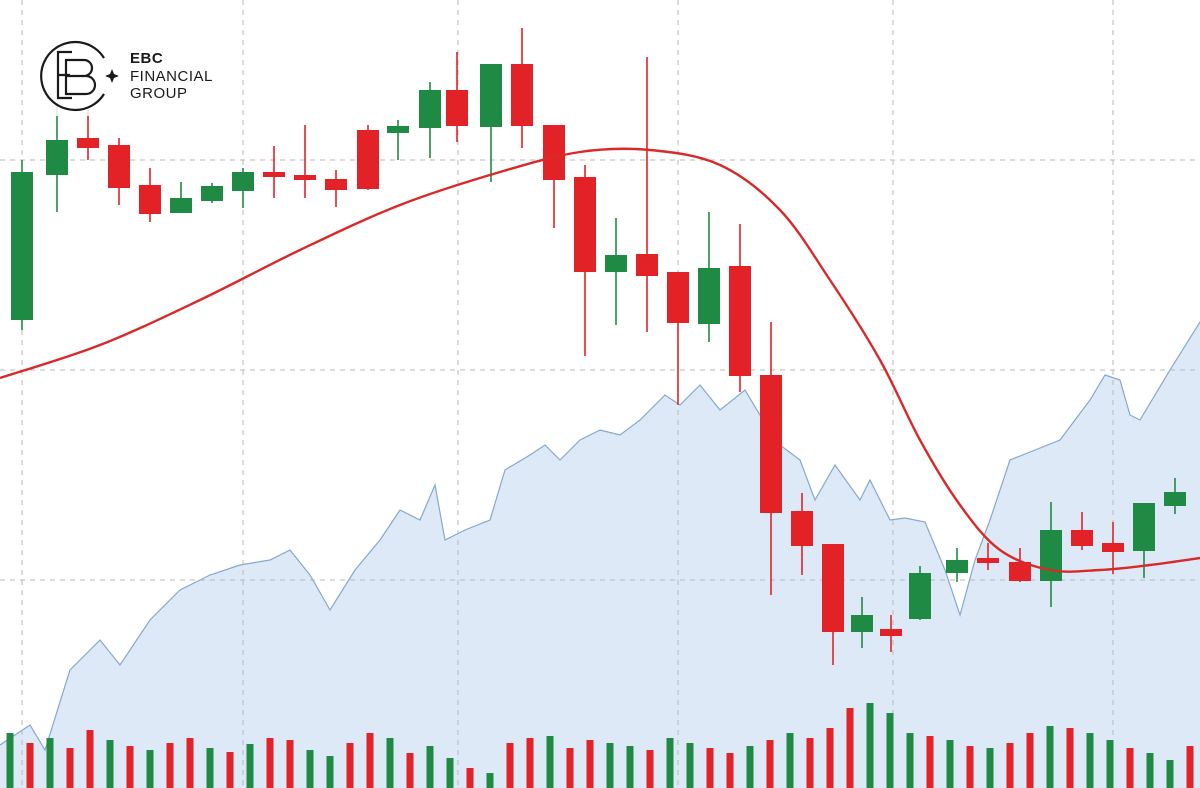 The image size is (1200, 788). What do you see at coordinates (80, 77) in the screenshot?
I see `logo-letter-b` at bounding box center [80, 77].